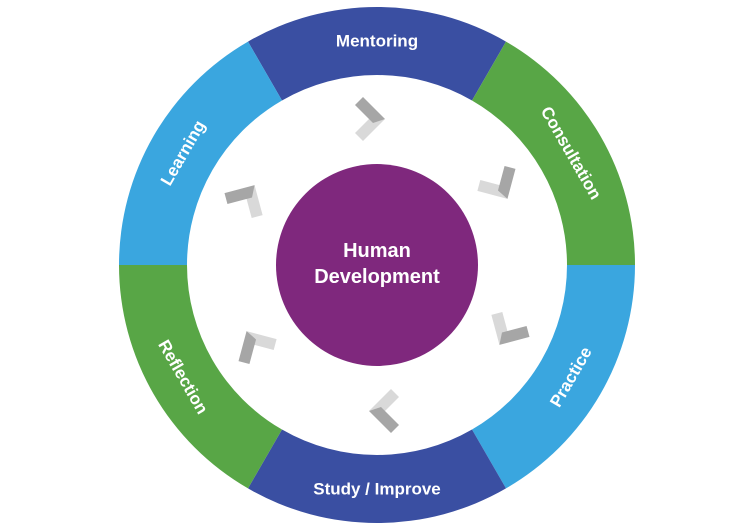  What do you see at coordinates (553, 377) in the screenshot?
I see `segment-practice` at bounding box center [553, 377].